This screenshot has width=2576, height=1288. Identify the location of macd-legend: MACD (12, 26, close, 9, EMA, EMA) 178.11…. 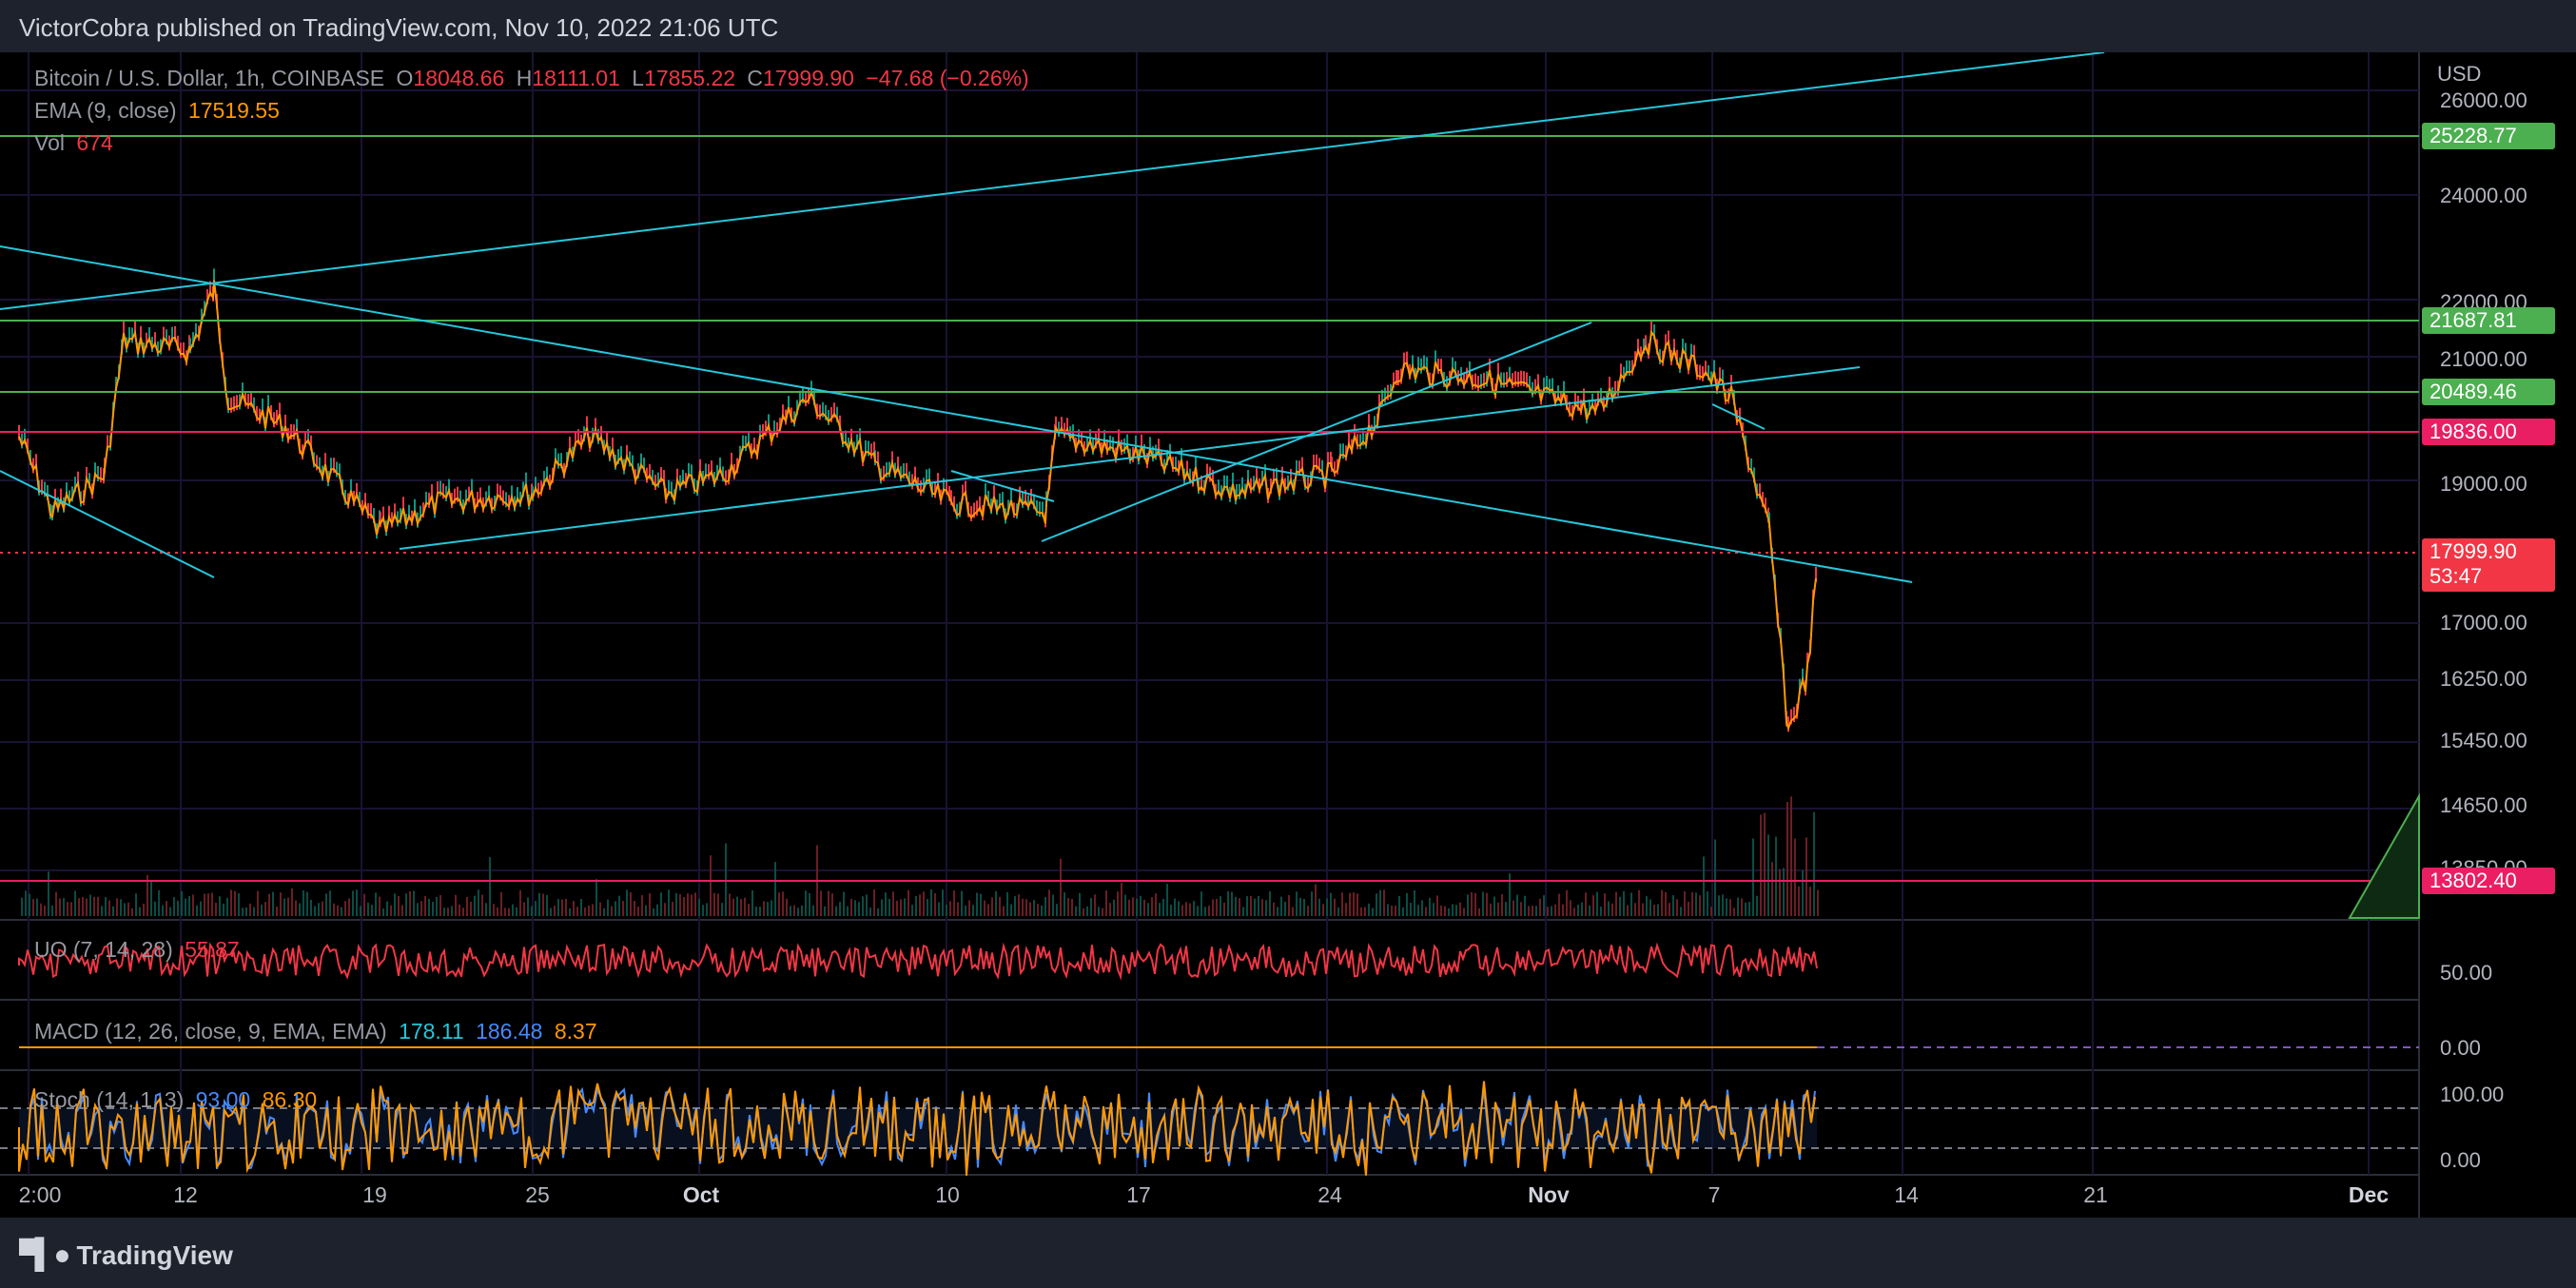
(318, 1032).